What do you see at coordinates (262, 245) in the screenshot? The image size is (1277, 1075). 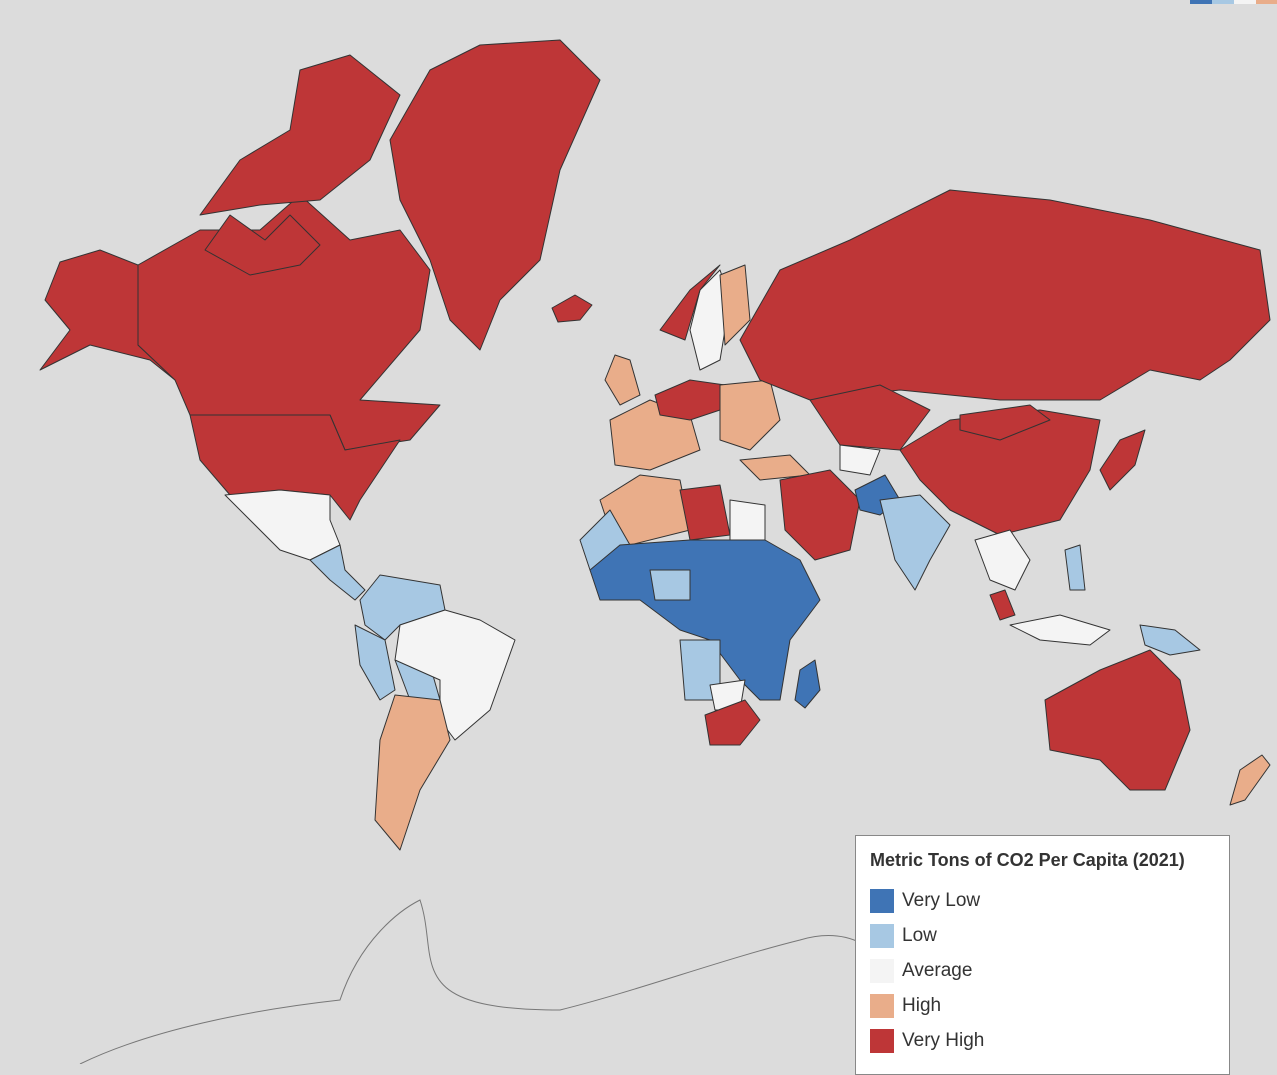 I see `country-canada-islands` at bounding box center [262, 245].